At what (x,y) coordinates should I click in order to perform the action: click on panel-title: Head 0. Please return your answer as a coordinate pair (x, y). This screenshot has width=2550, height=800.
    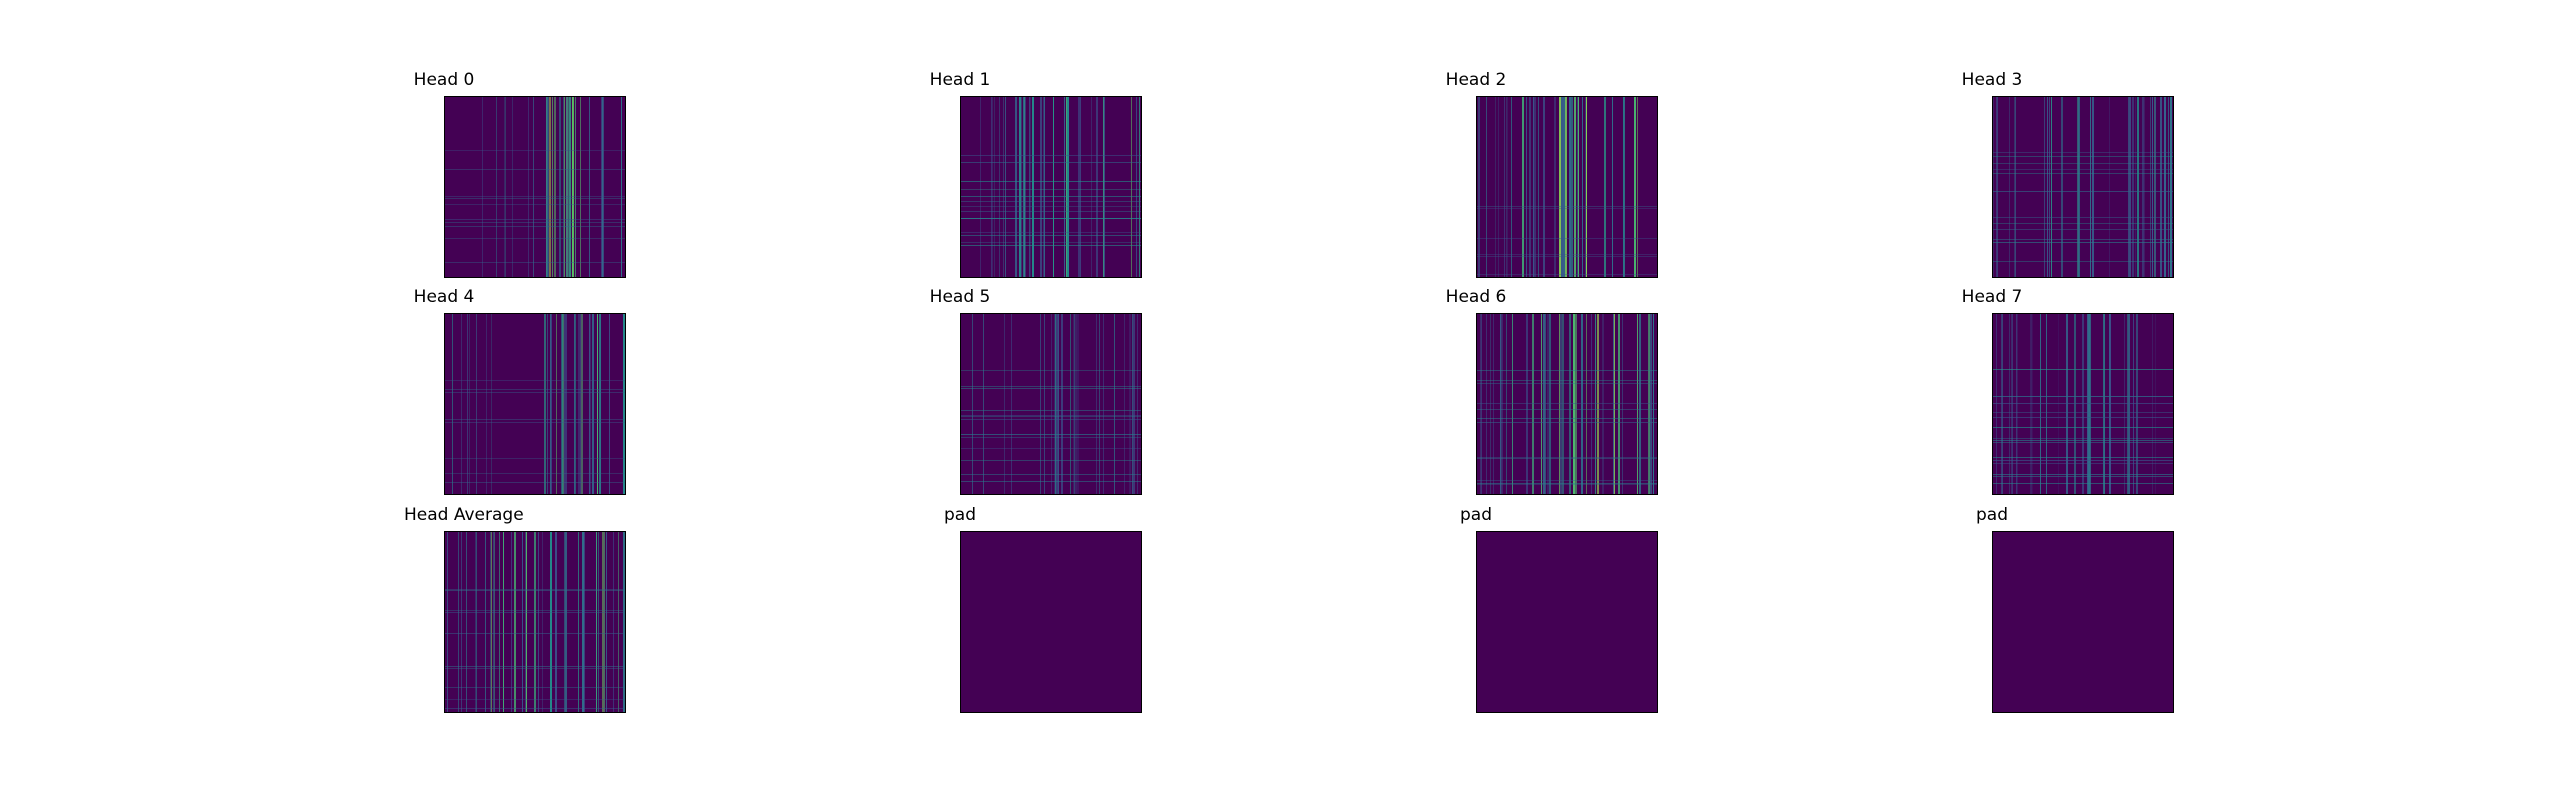
    Looking at the image, I should click on (444, 80).